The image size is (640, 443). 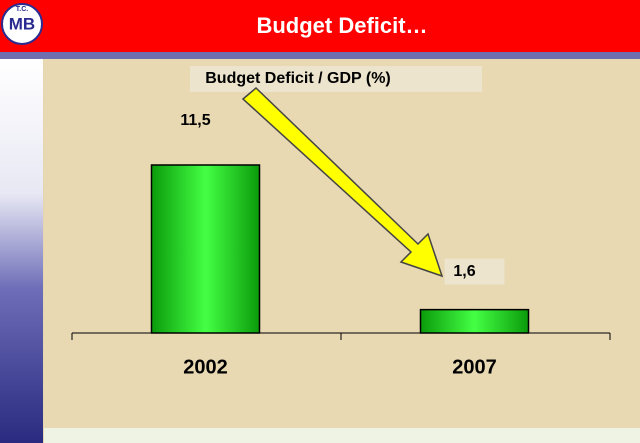 I want to click on logo, so click(x=22, y=24).